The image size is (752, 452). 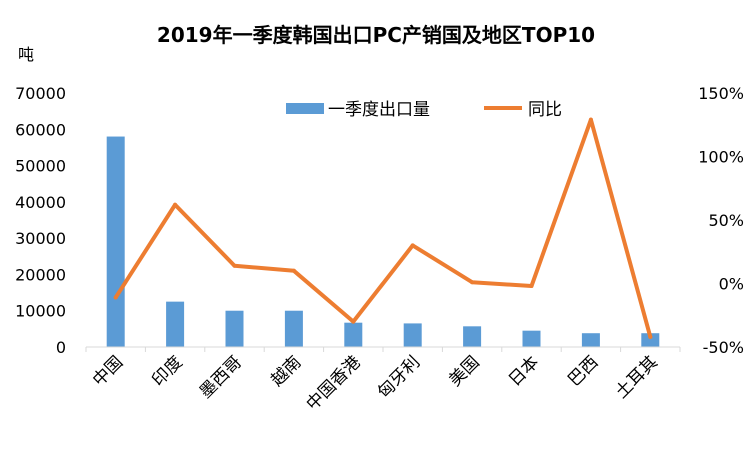 What do you see at coordinates (40, 274) in the screenshot?
I see `y-tick-label: 20000` at bounding box center [40, 274].